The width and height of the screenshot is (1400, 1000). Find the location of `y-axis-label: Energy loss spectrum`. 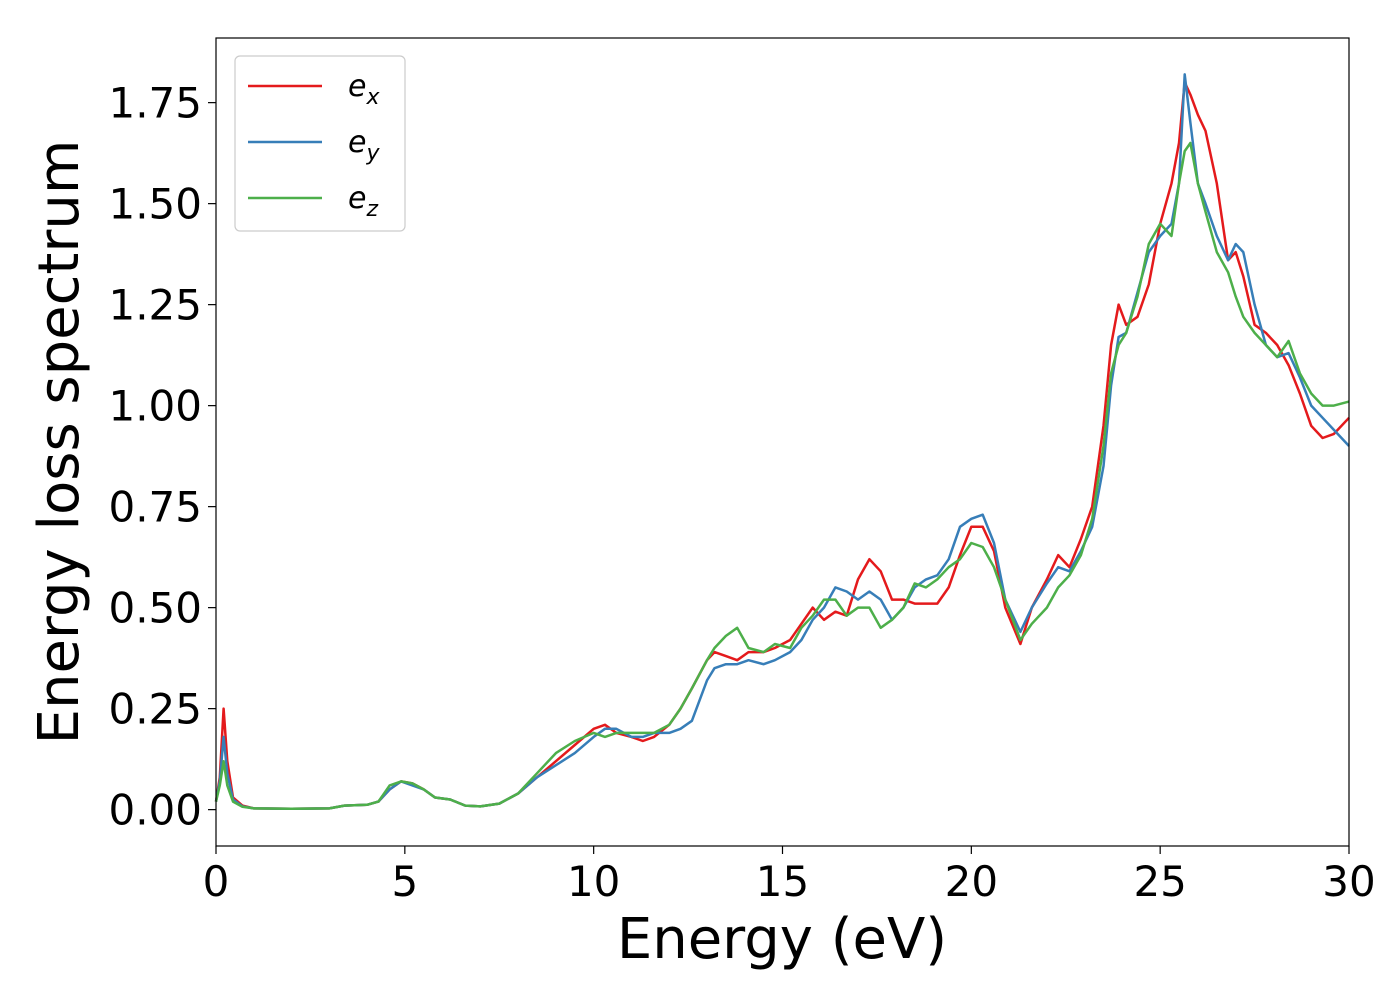

y-axis-label: Energy loss spectrum is located at coordinates (59, 442).